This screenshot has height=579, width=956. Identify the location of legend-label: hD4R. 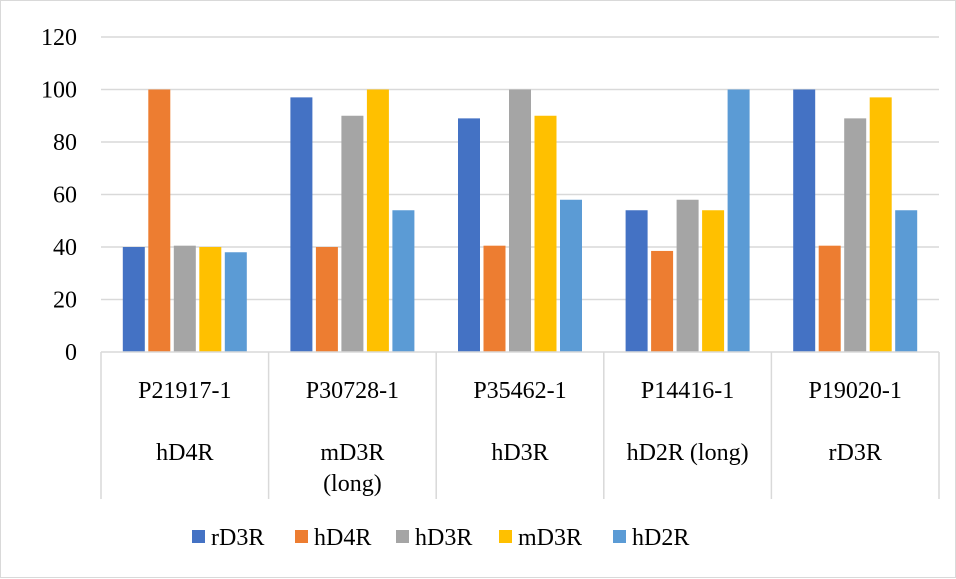
(342, 538).